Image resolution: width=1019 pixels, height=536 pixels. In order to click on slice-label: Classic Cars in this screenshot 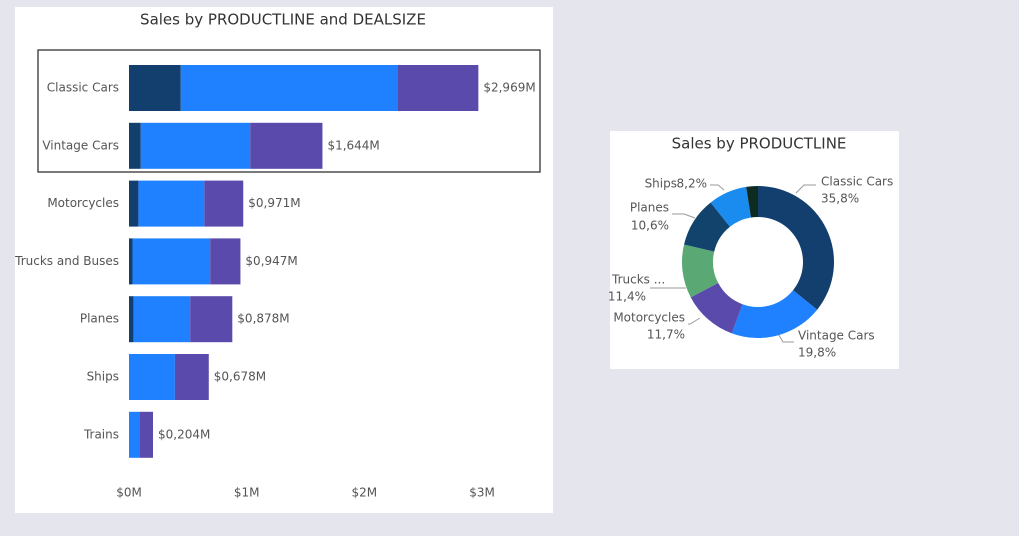, I will do `click(857, 182)`.